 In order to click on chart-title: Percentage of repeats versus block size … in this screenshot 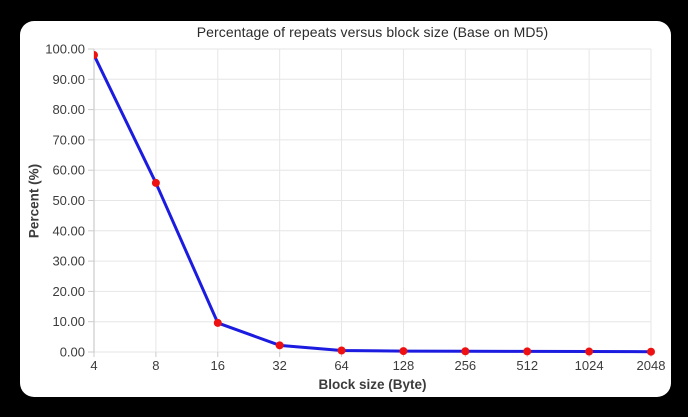, I will do `click(372, 32)`.